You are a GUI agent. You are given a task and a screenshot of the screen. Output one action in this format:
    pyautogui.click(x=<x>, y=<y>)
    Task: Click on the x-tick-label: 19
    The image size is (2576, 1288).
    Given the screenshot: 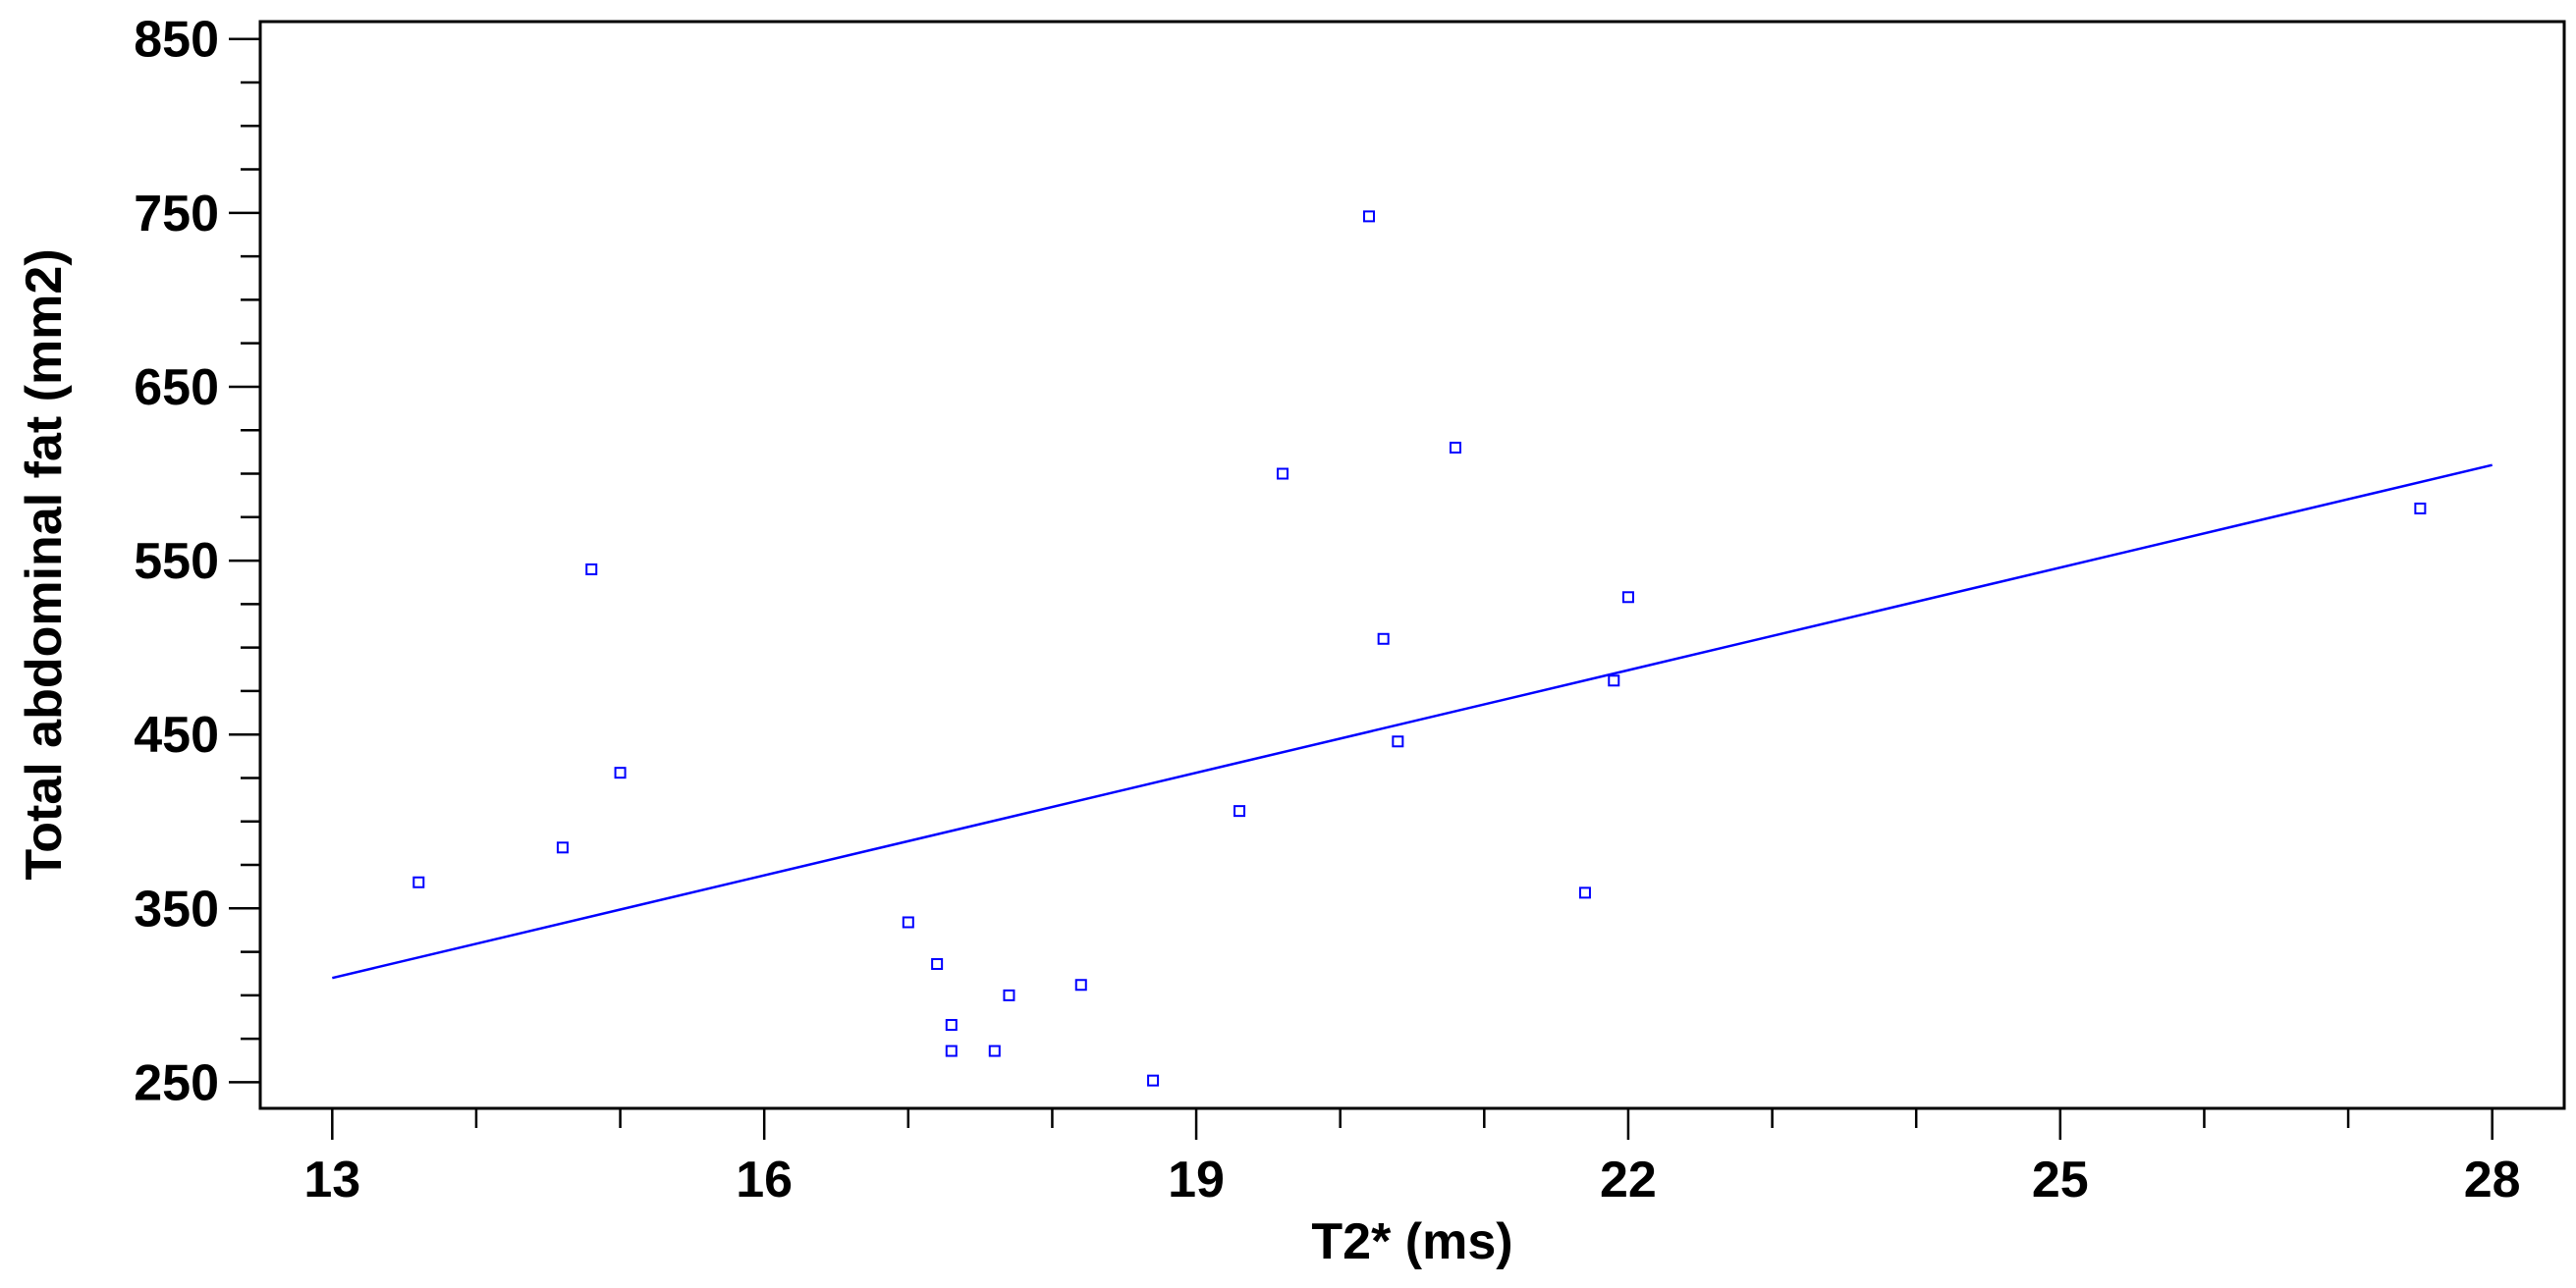 What is the action you would take?
    pyautogui.click(x=1196, y=1180)
    